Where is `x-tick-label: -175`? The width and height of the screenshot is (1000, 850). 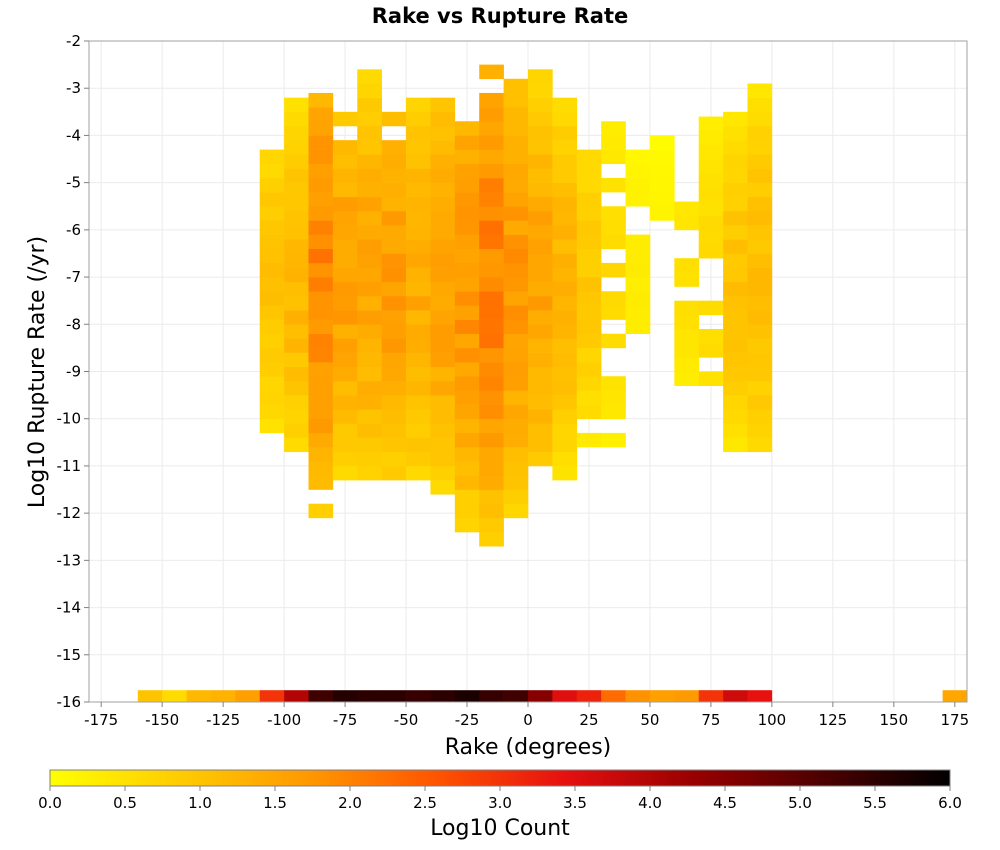
x-tick-label: -175 is located at coordinates (101, 720).